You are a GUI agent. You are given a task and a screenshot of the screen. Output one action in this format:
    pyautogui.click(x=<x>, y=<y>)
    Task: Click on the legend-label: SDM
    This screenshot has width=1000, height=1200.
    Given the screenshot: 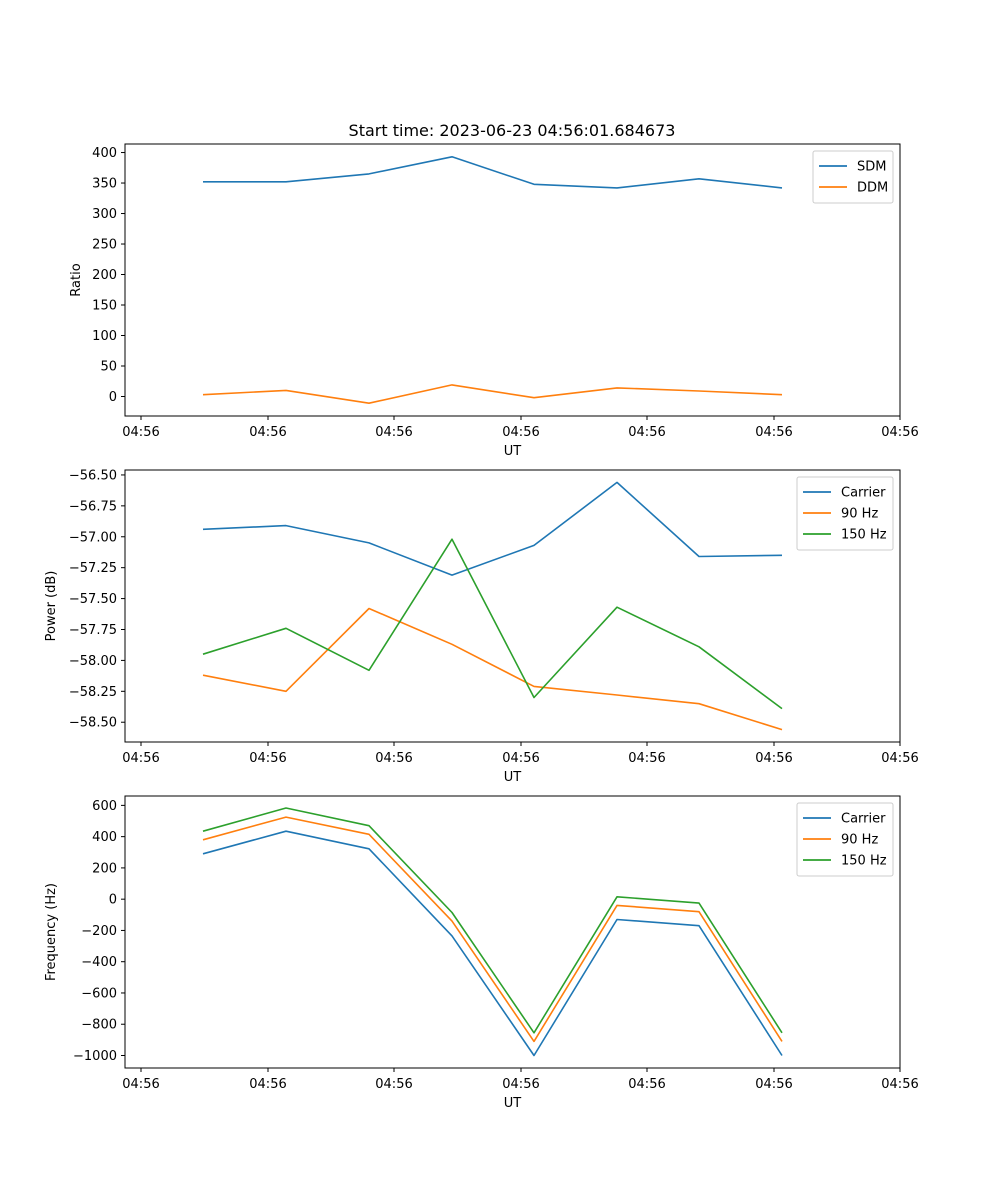 What is the action you would take?
    pyautogui.click(x=871, y=167)
    